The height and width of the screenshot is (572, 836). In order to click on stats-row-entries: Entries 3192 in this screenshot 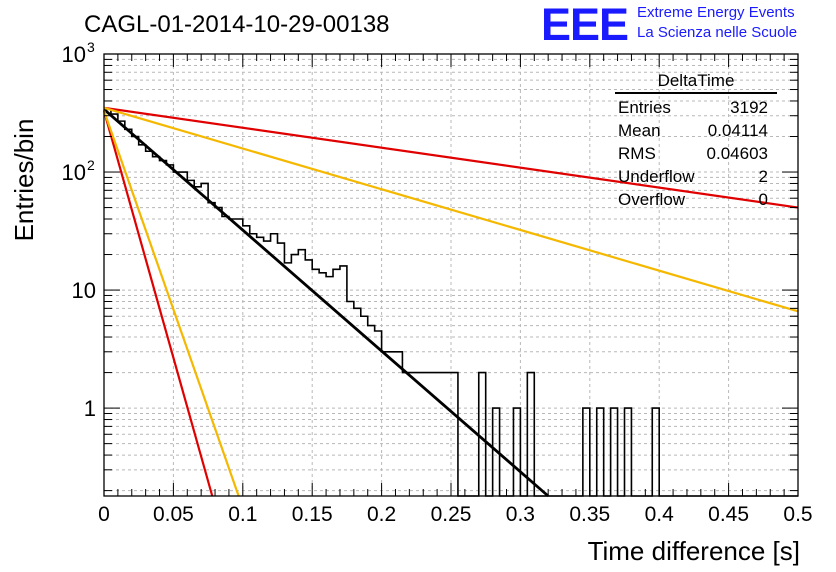, I will do `click(695, 107)`.